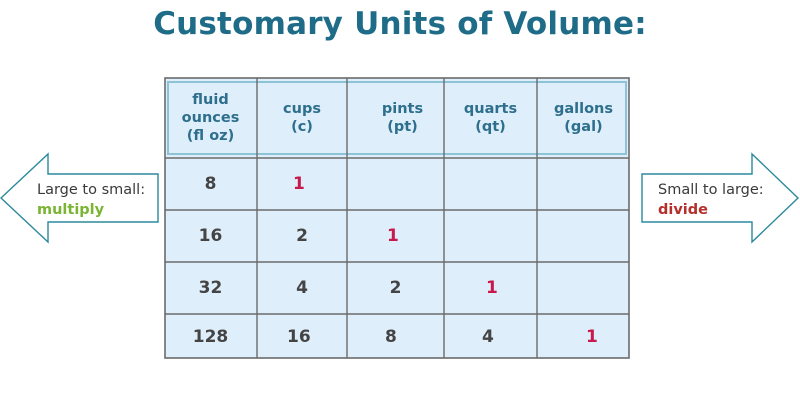 Image resolution: width=800 pixels, height=400 pixels. I want to click on small-to-large-text: Small to large:, so click(711, 190).